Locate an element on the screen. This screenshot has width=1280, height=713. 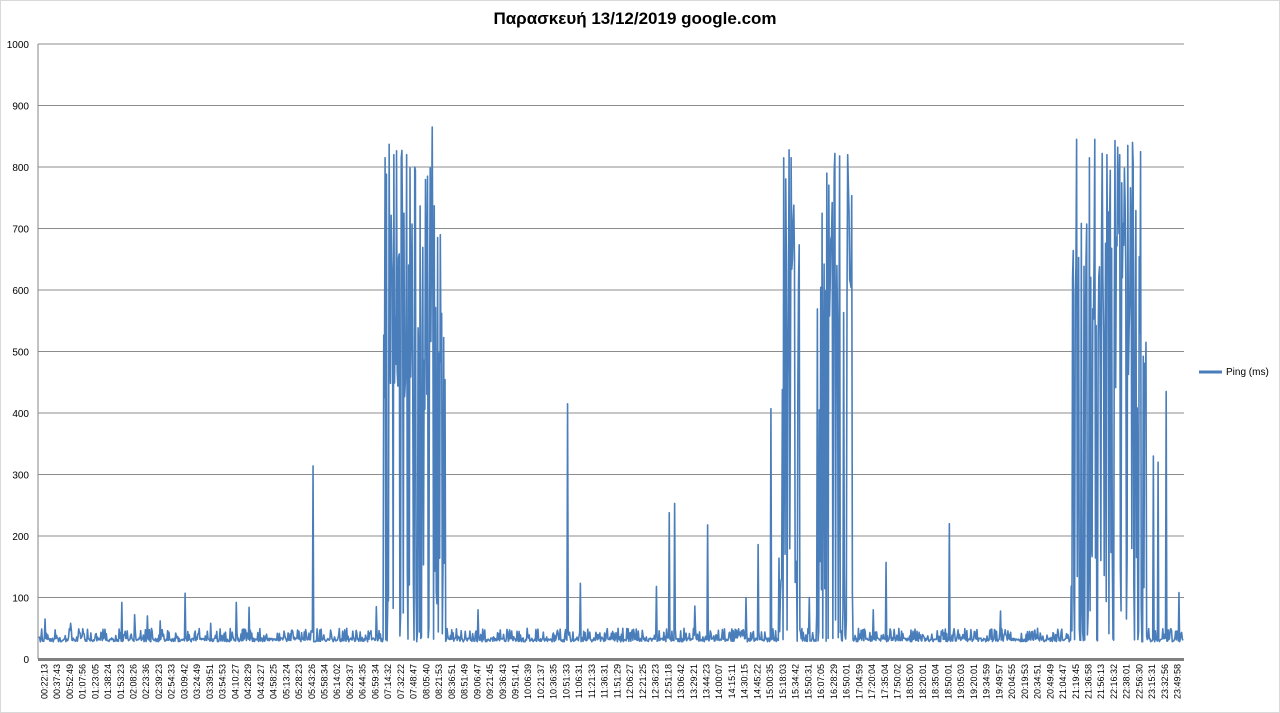
x-tick-label: 18:50:01 is located at coordinates (948, 681).